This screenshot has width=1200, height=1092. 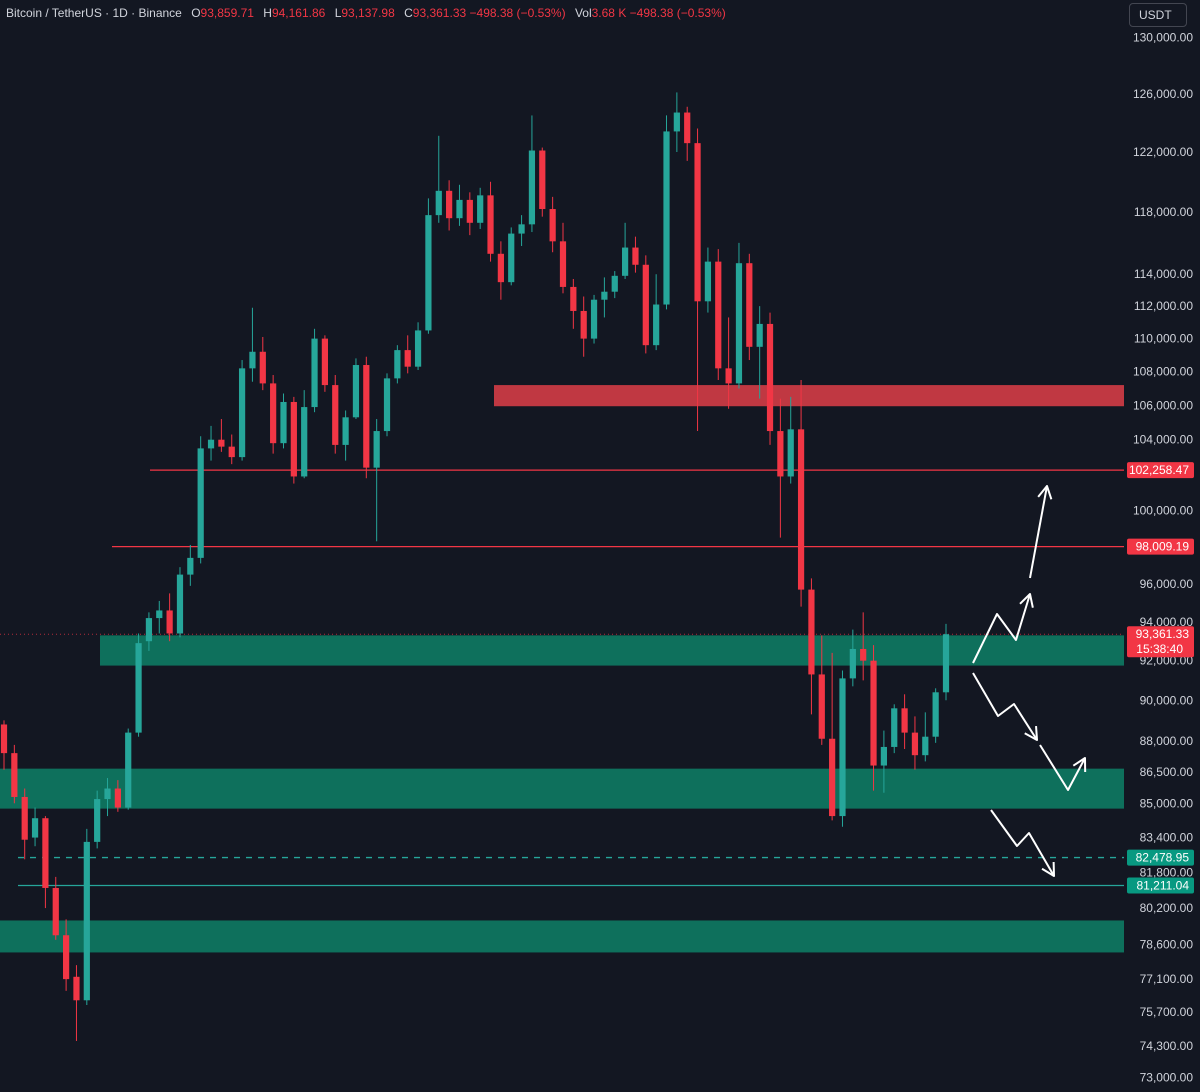 What do you see at coordinates (1163, 405) in the screenshot?
I see `price-axis-label: 106,000.00` at bounding box center [1163, 405].